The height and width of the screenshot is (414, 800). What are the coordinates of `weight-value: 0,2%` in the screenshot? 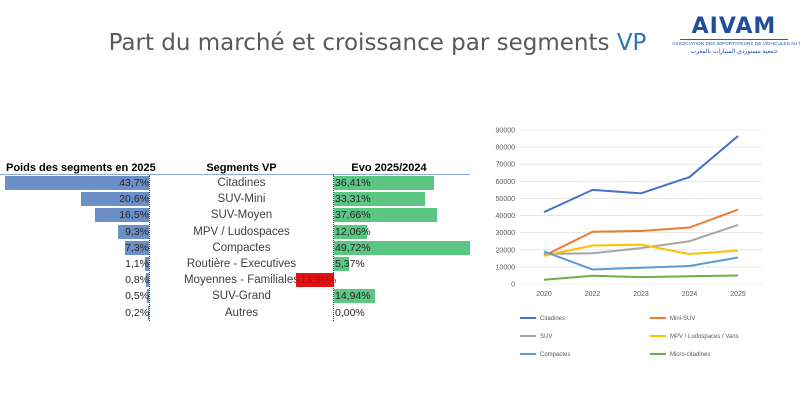 It's located at (137, 312).